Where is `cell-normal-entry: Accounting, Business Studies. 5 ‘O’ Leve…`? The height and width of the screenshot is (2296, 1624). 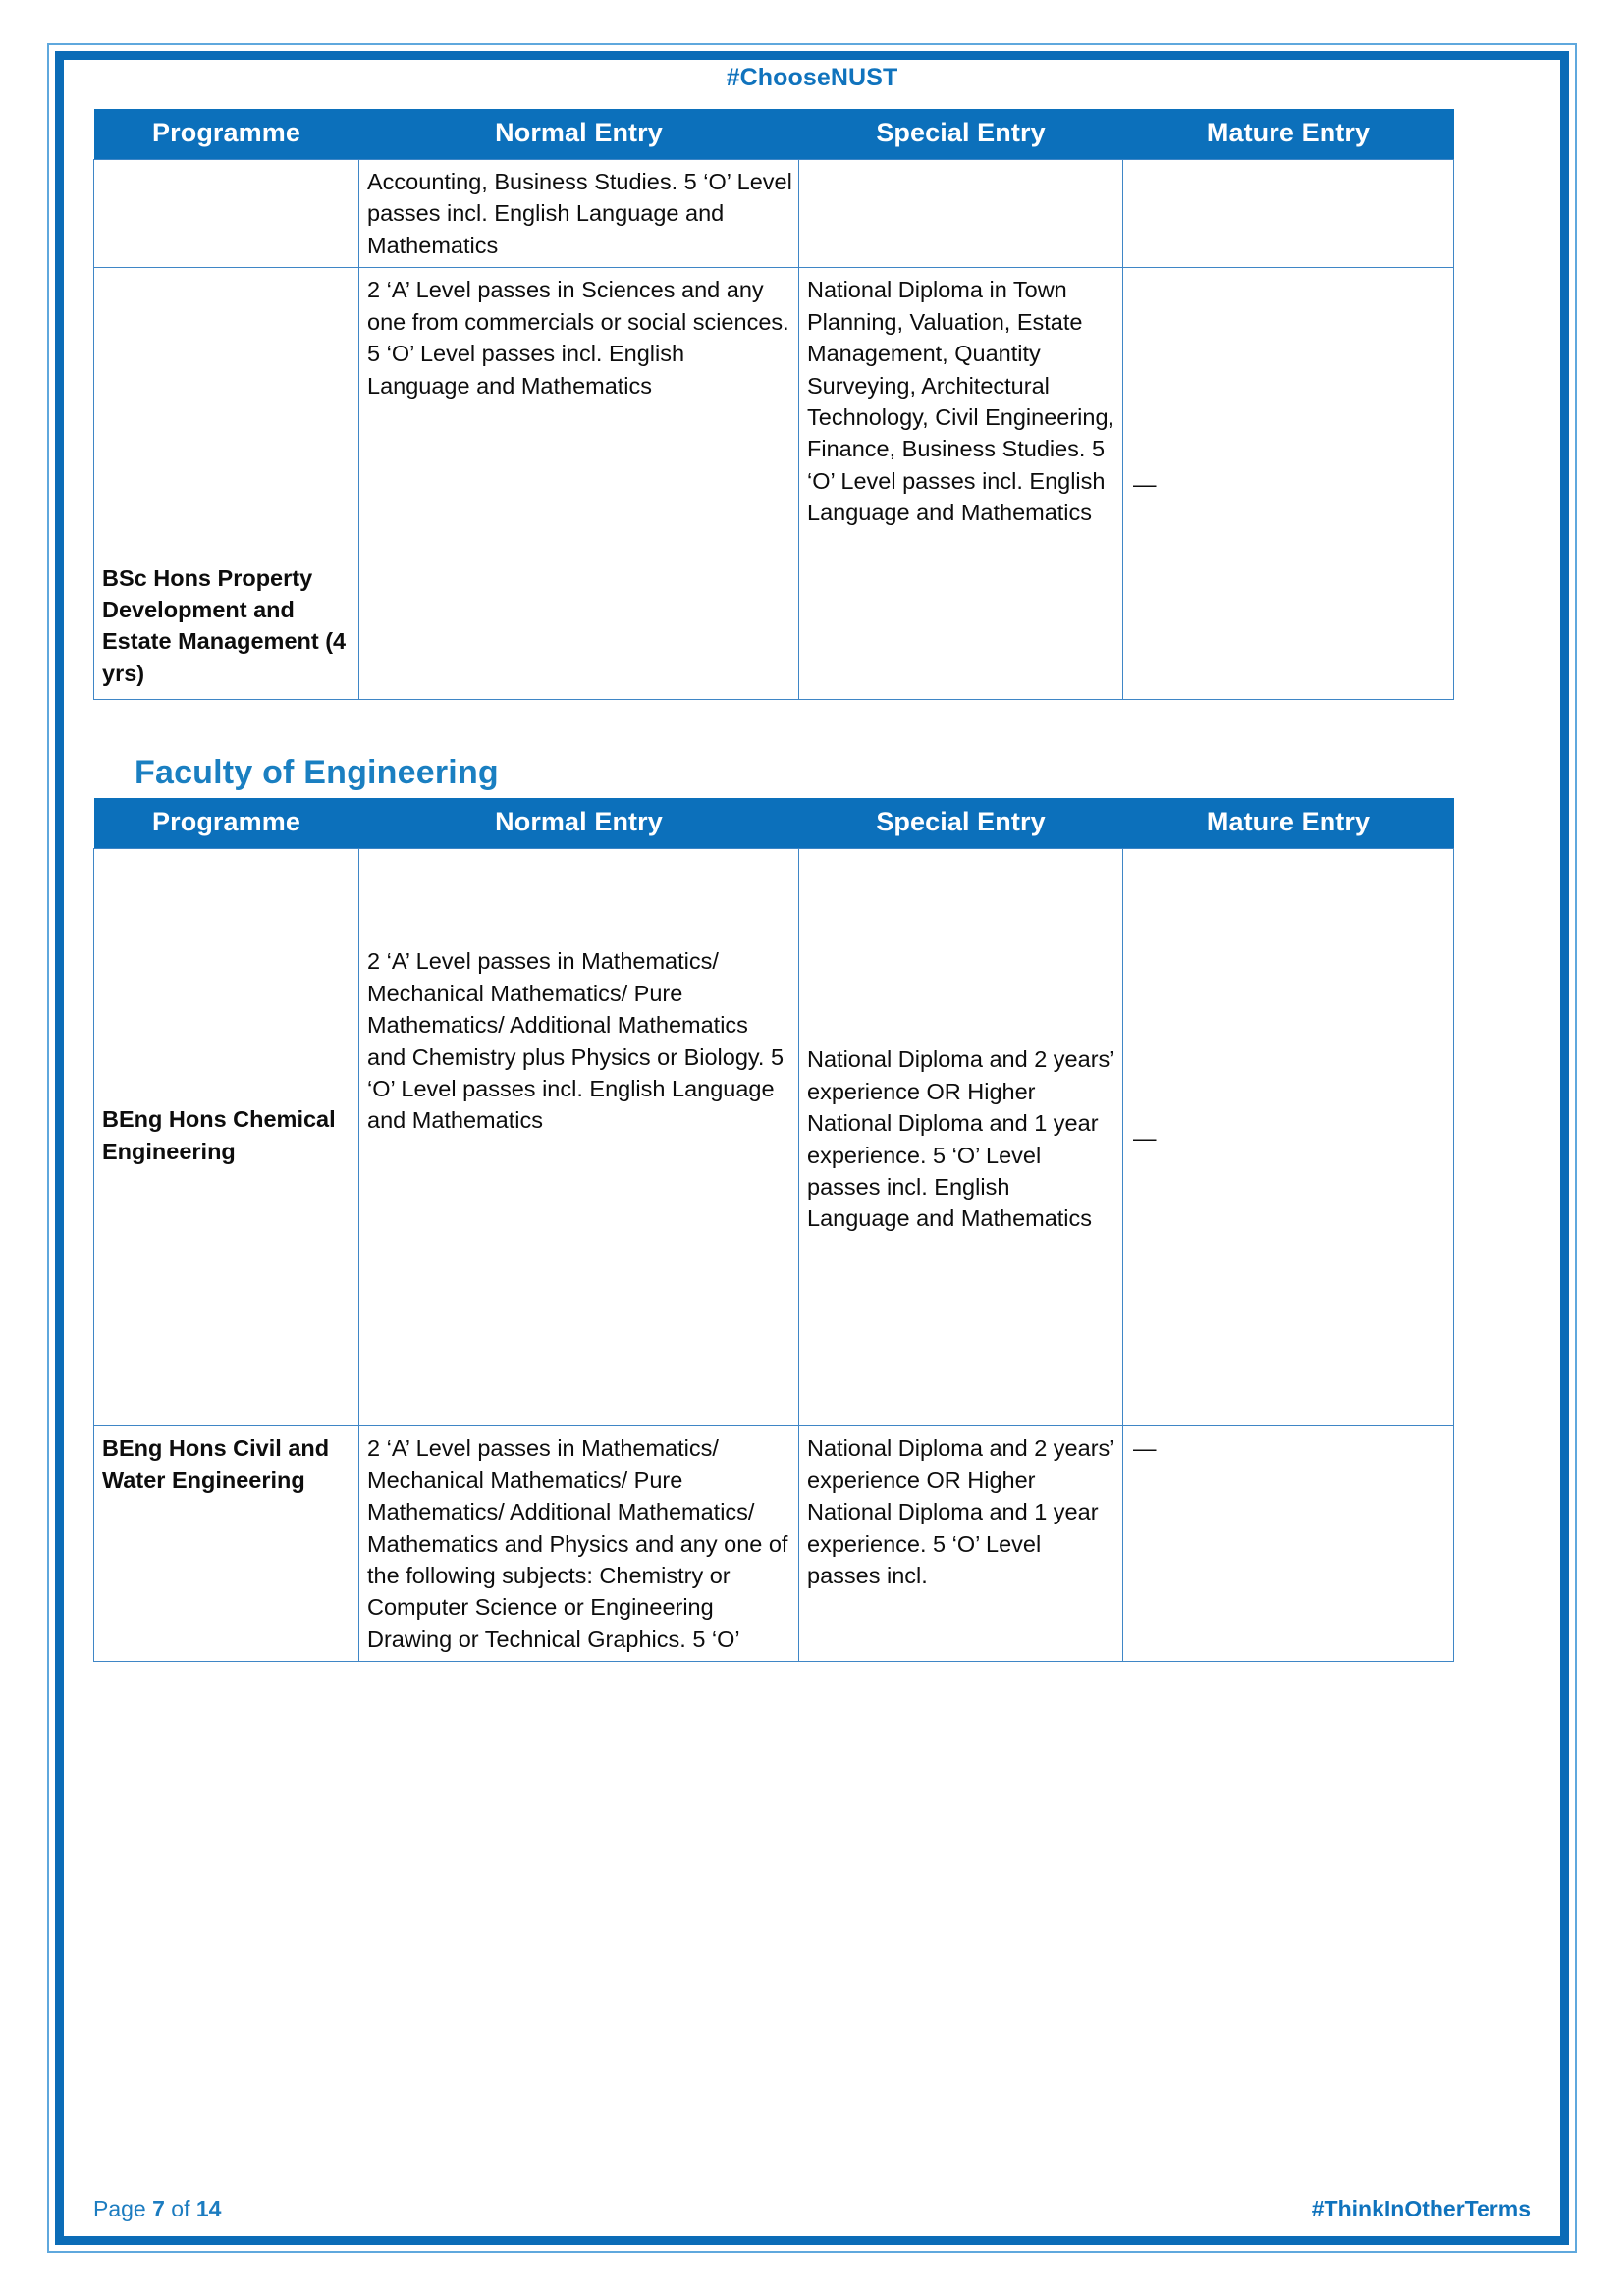
cell-normal-entry: Accounting, Business Studies. 5 ‘O’ Leve… is located at coordinates (578, 214).